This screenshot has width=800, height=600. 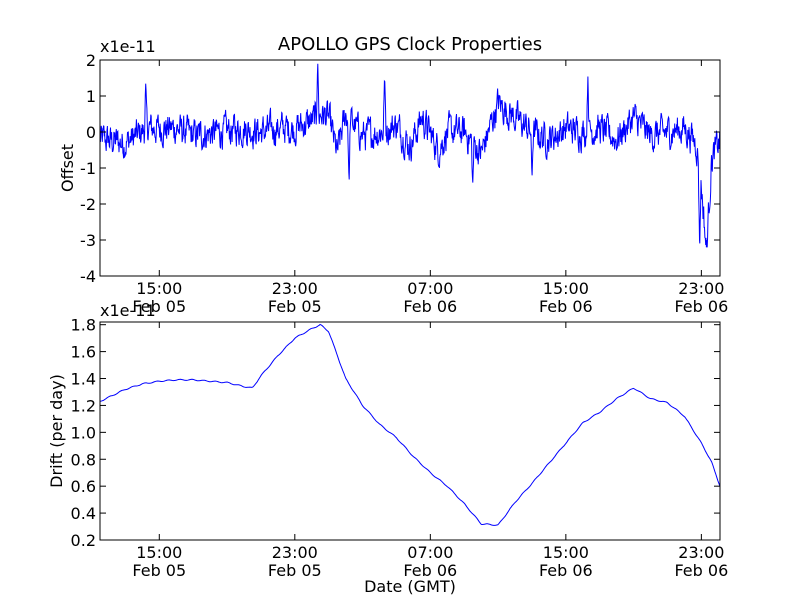 I want to click on drift-ytick-label: 1.8, so click(x=83, y=325).